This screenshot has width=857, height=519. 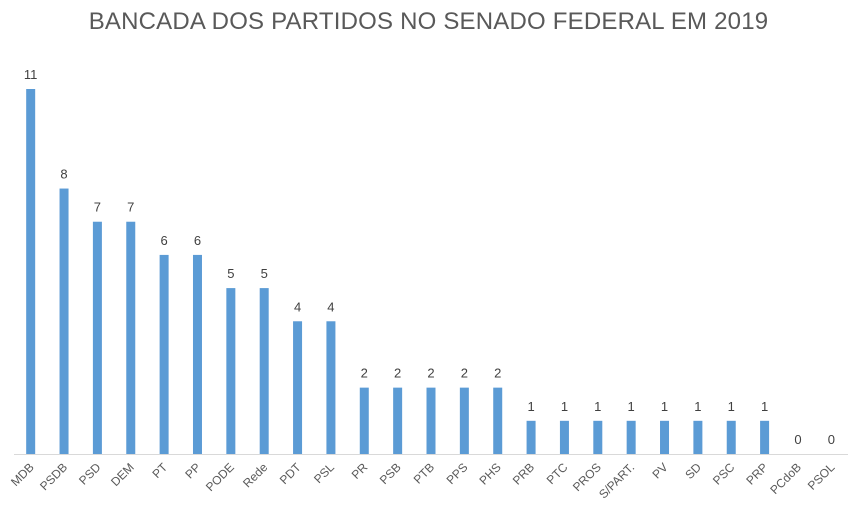 I want to click on bar-ptc, so click(x=564, y=437).